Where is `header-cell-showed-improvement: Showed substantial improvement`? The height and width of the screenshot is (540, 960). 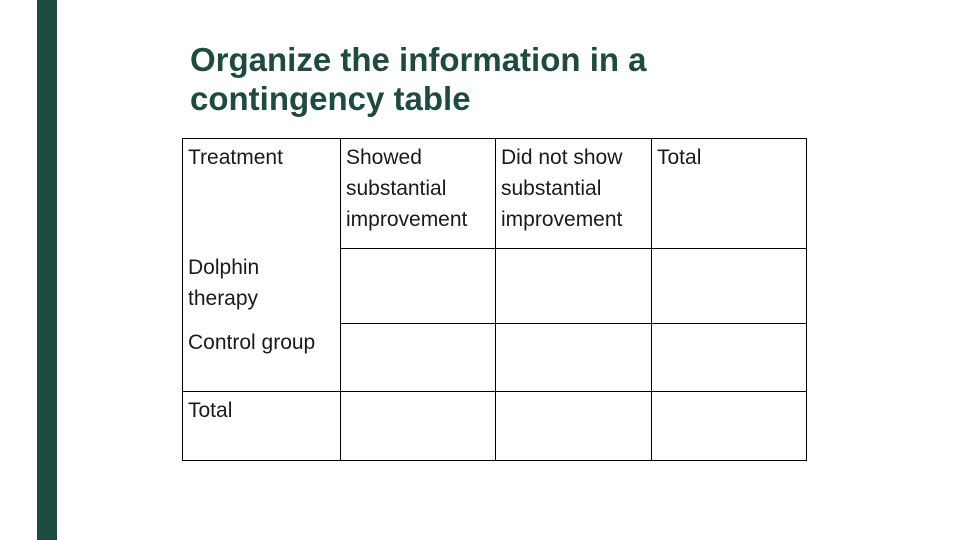 header-cell-showed-improvement: Showed substantial improvement is located at coordinates (418, 193).